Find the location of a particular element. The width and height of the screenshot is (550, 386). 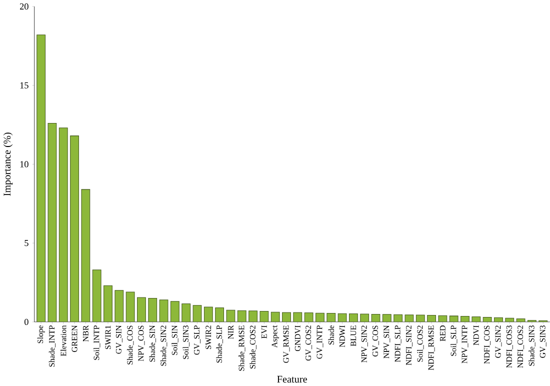

x-tick-label: NDFI_COS3 is located at coordinates (509, 347).